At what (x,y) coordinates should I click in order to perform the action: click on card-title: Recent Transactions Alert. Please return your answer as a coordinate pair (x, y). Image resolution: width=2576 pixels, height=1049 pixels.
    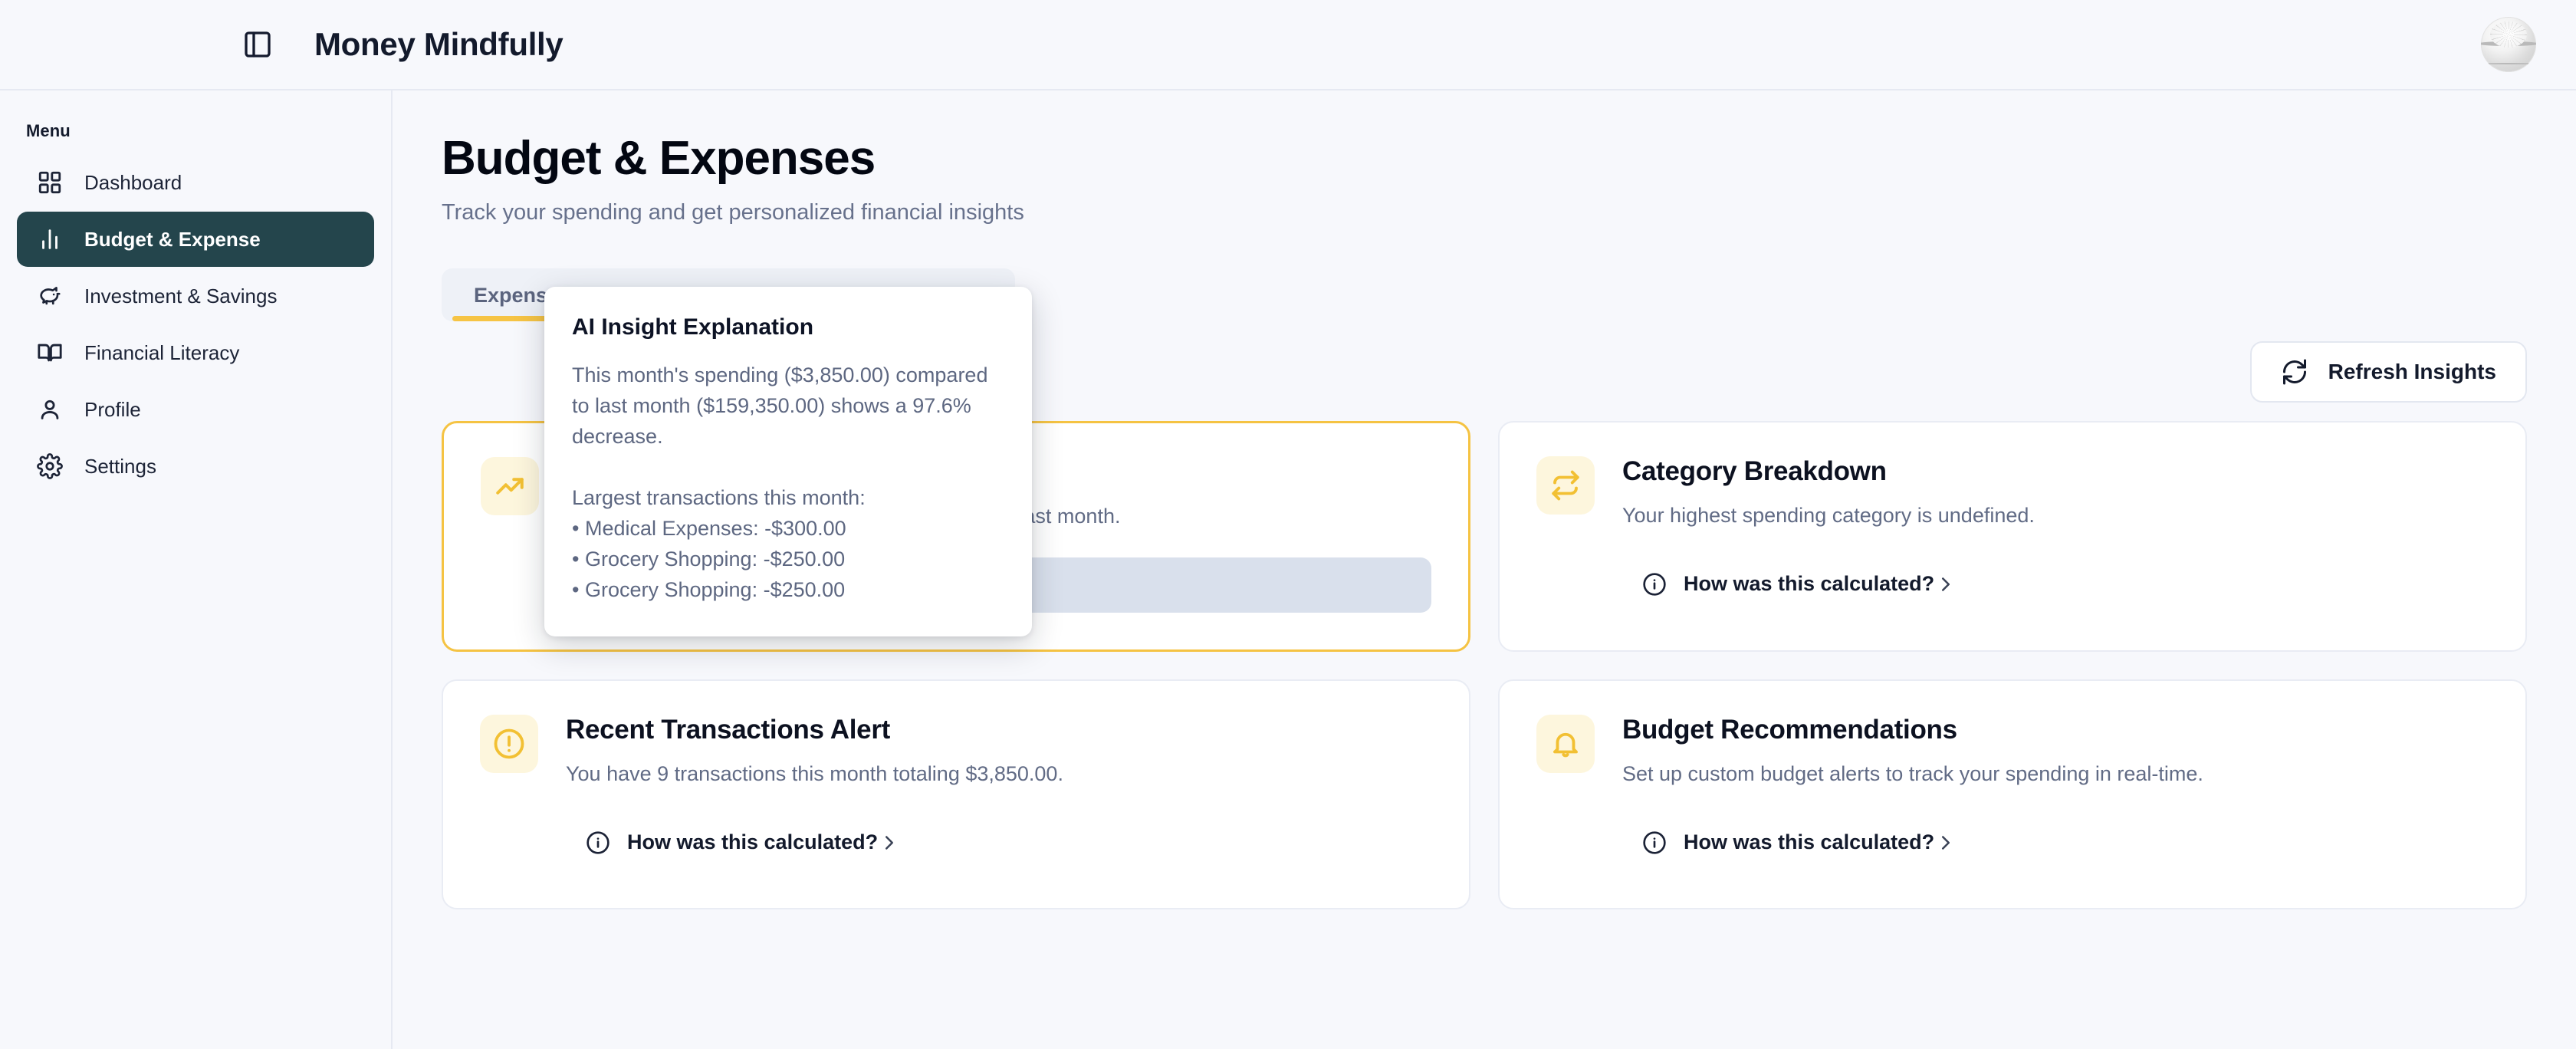
    Looking at the image, I should click on (729, 729).